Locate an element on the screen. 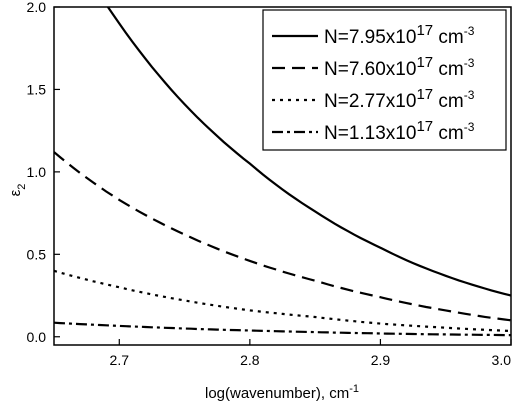 The height and width of the screenshot is (413, 520). legend-label-4: N=1.13x1017 cm-3 is located at coordinates (399, 131).